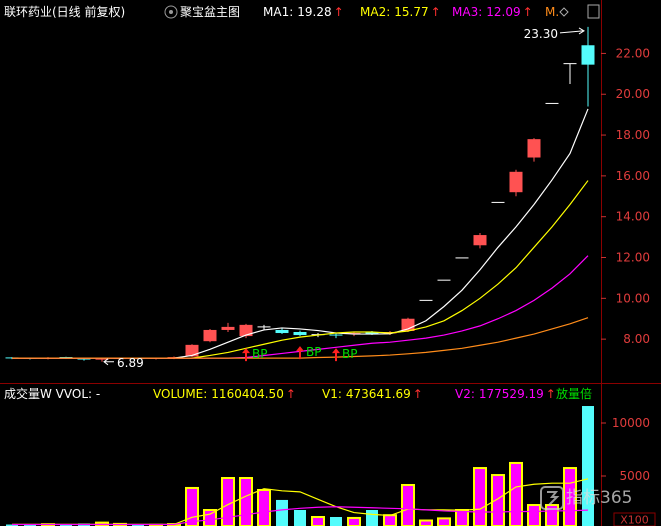 This screenshot has height=526, width=661. I want to click on indicator-title: 聚宝盆主图, so click(210, 12).